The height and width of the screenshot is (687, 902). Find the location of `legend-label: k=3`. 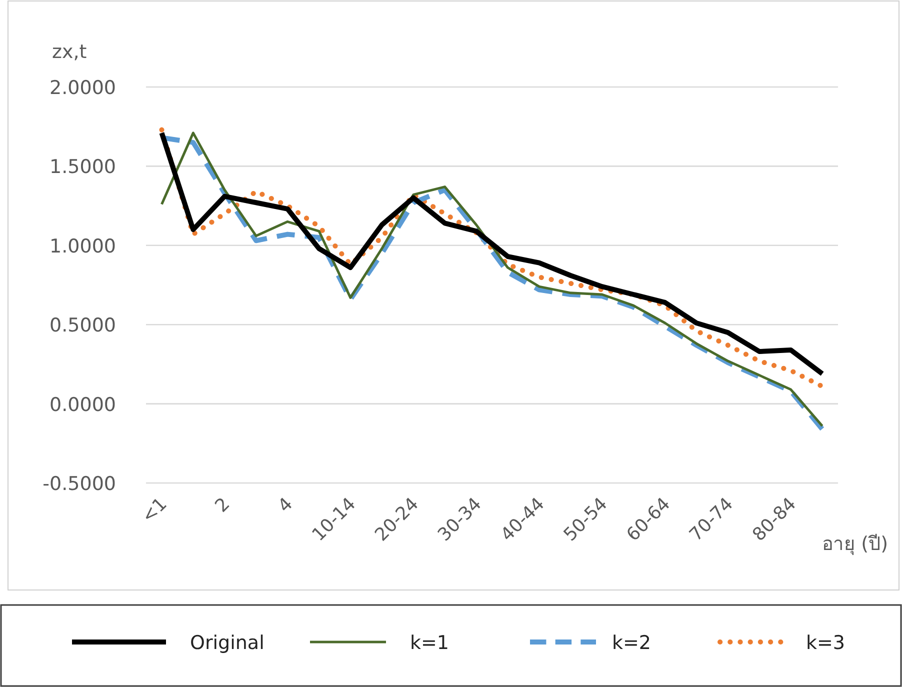

legend-label: k=3 is located at coordinates (826, 643).